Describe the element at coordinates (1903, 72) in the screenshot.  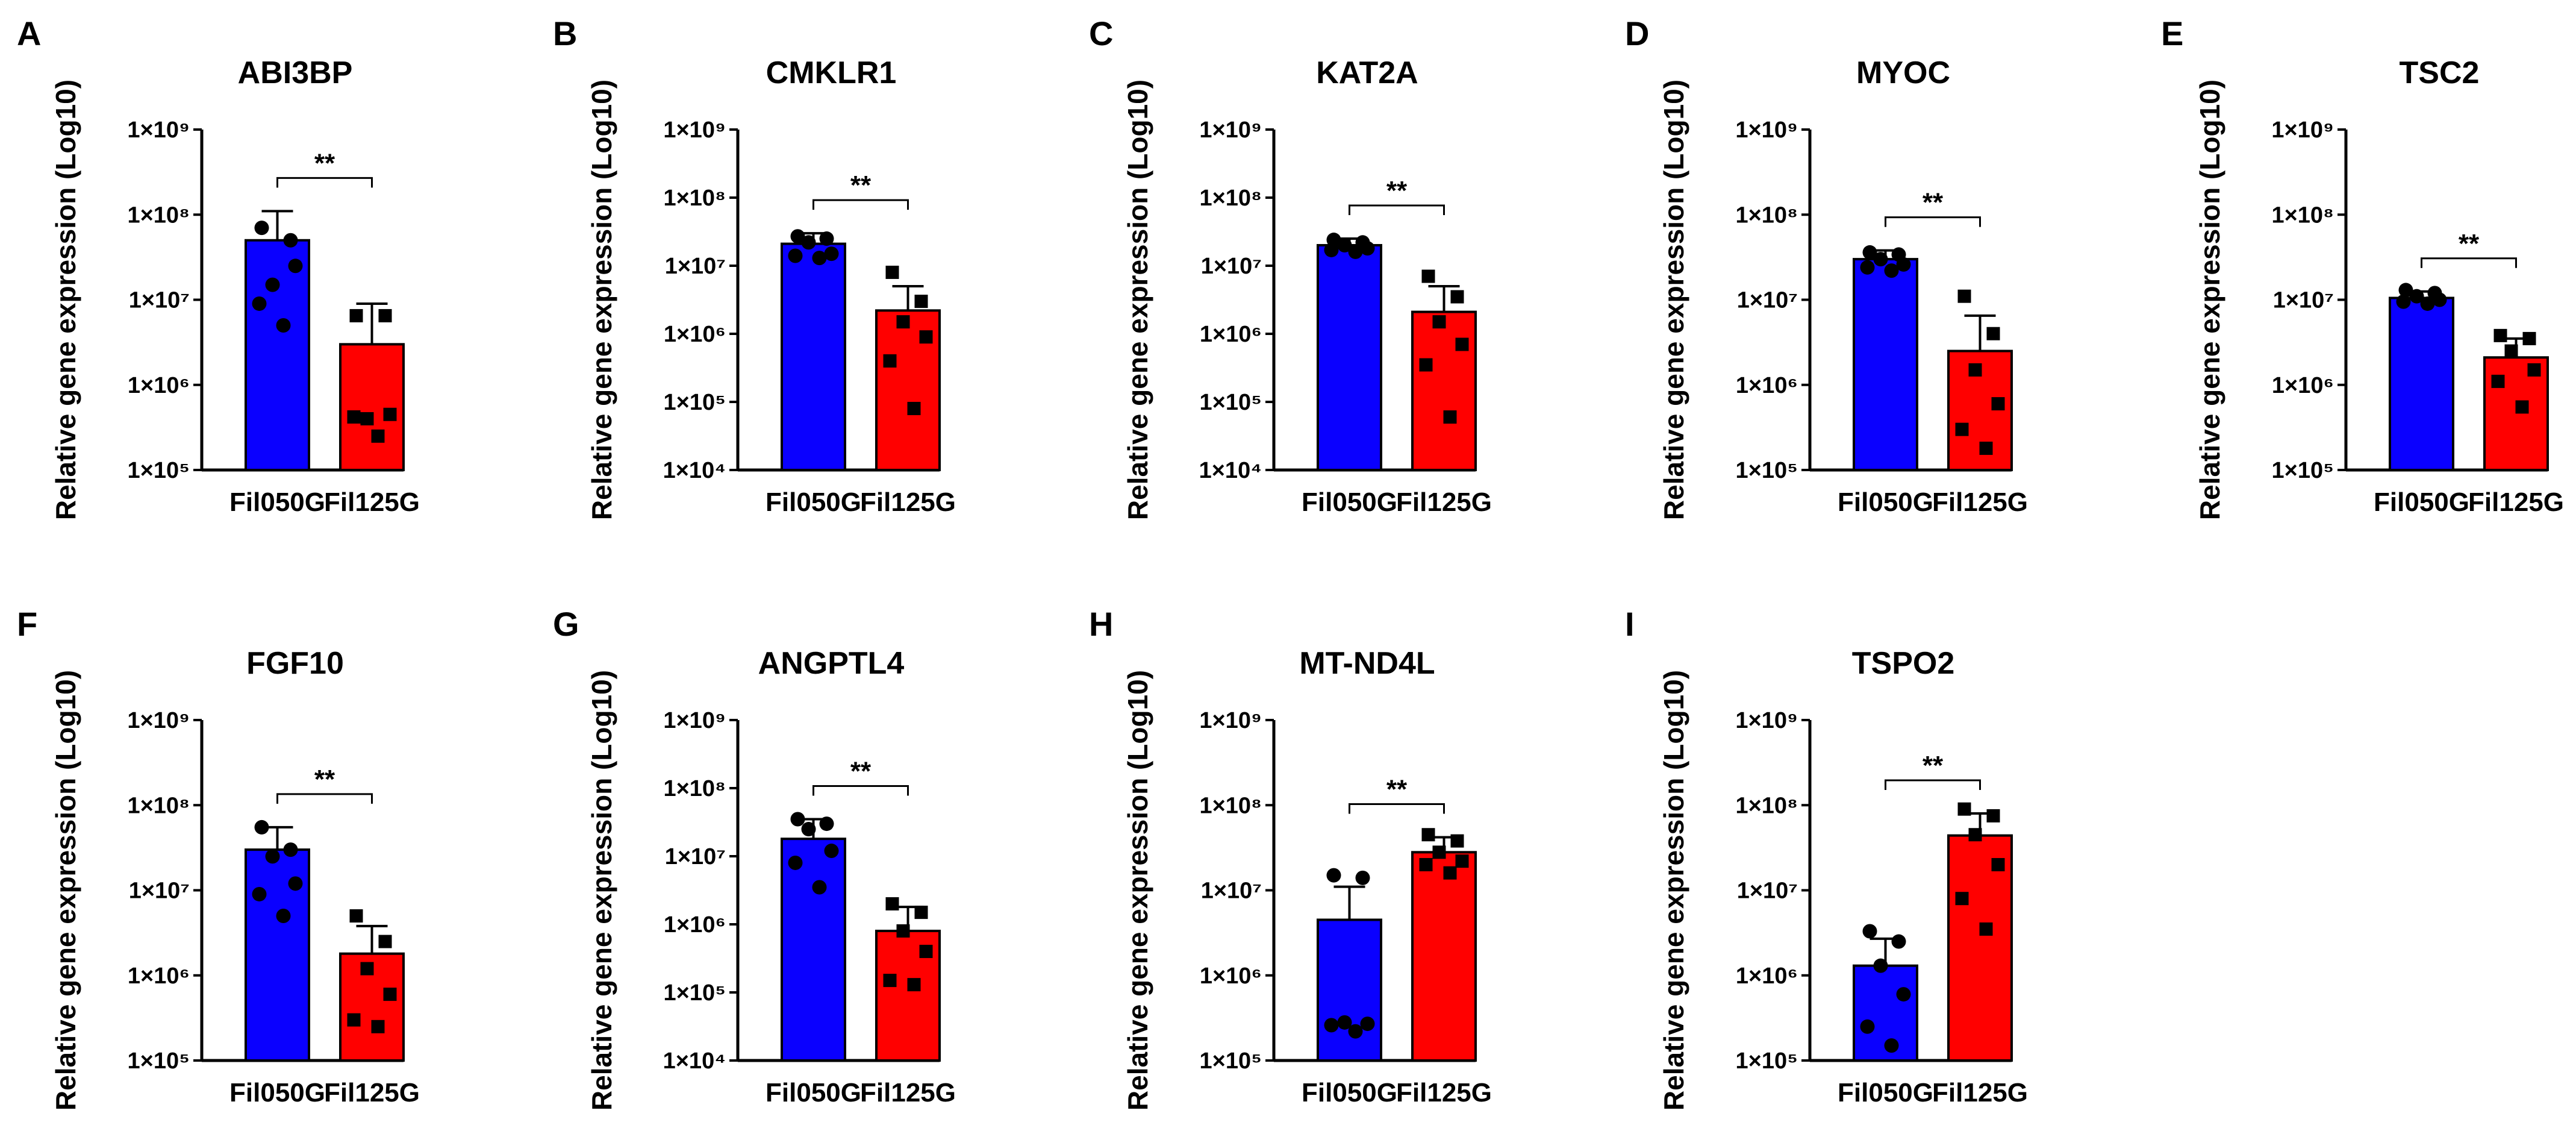
I see `chart-title: MYOC` at that location.